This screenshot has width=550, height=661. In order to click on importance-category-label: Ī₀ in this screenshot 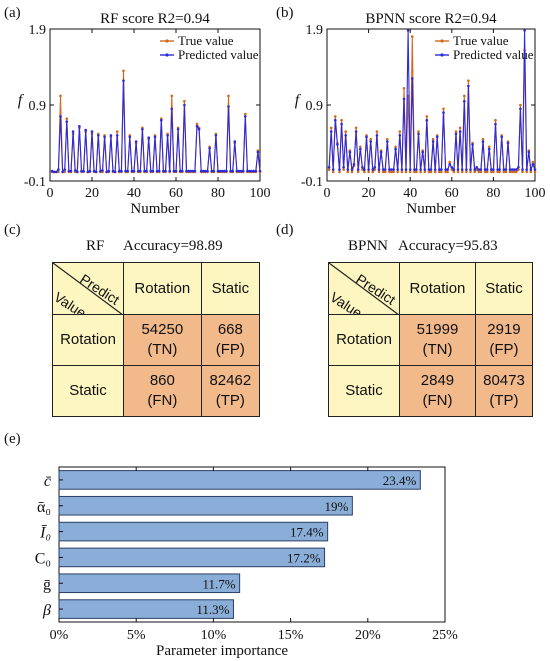, I will do `click(45, 533)`.